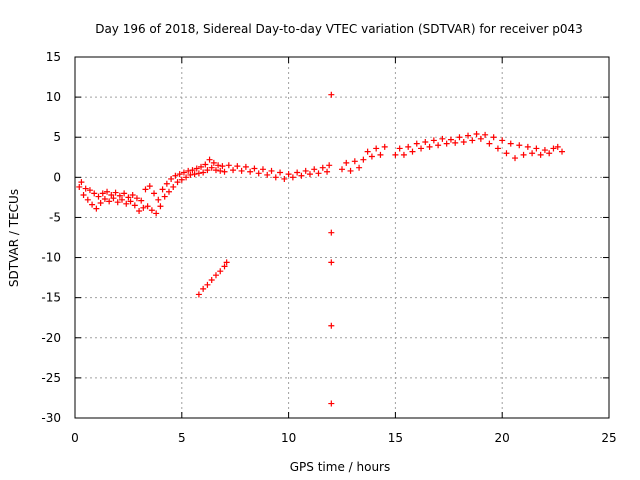  What do you see at coordinates (502, 438) in the screenshot?
I see `x-tick-label: 20` at bounding box center [502, 438].